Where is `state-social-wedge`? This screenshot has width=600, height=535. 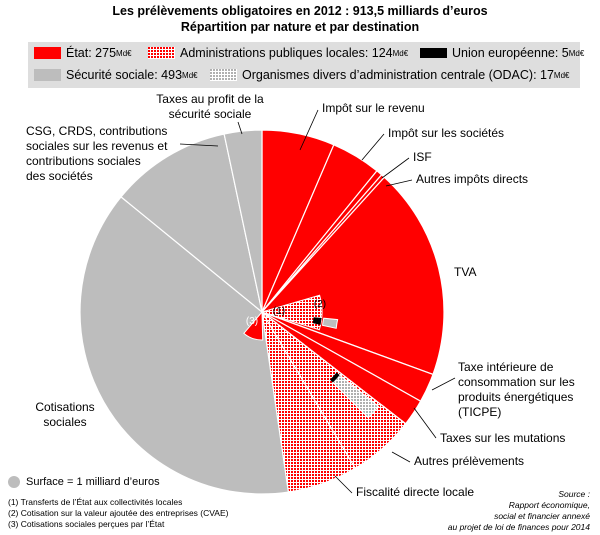
state-social-wedge is located at coordinates (253, 325).